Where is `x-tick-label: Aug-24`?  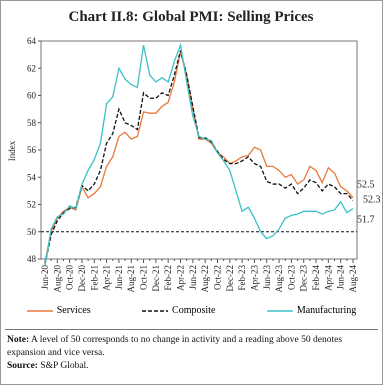 x-tick-label: Aug-24 is located at coordinates (353, 279).